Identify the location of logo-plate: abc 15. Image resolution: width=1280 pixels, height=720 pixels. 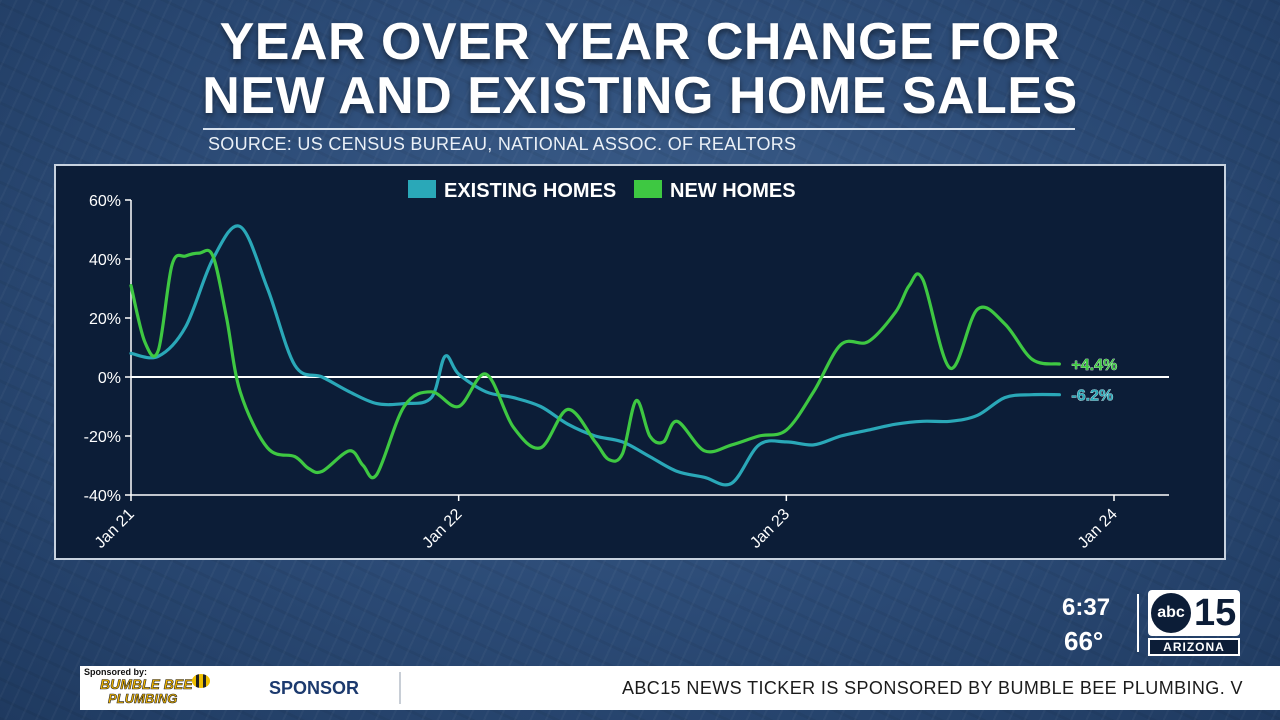
(1194, 613).